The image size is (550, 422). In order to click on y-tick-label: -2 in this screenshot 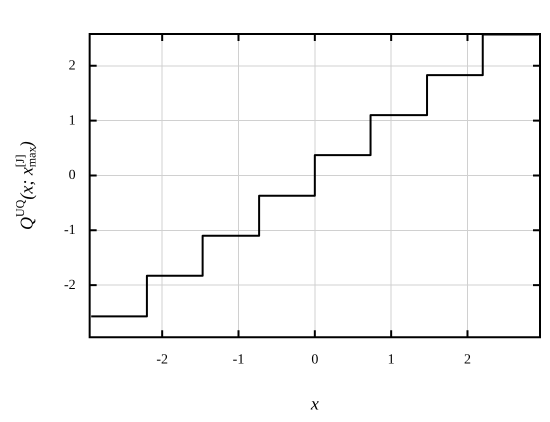, I will do `click(70, 285)`.